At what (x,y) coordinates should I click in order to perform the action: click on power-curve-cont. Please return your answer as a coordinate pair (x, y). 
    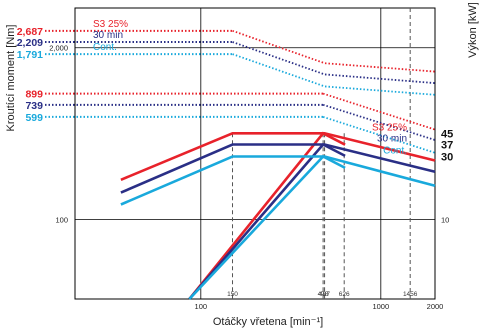
    Looking at the image, I should click on (278, 180).